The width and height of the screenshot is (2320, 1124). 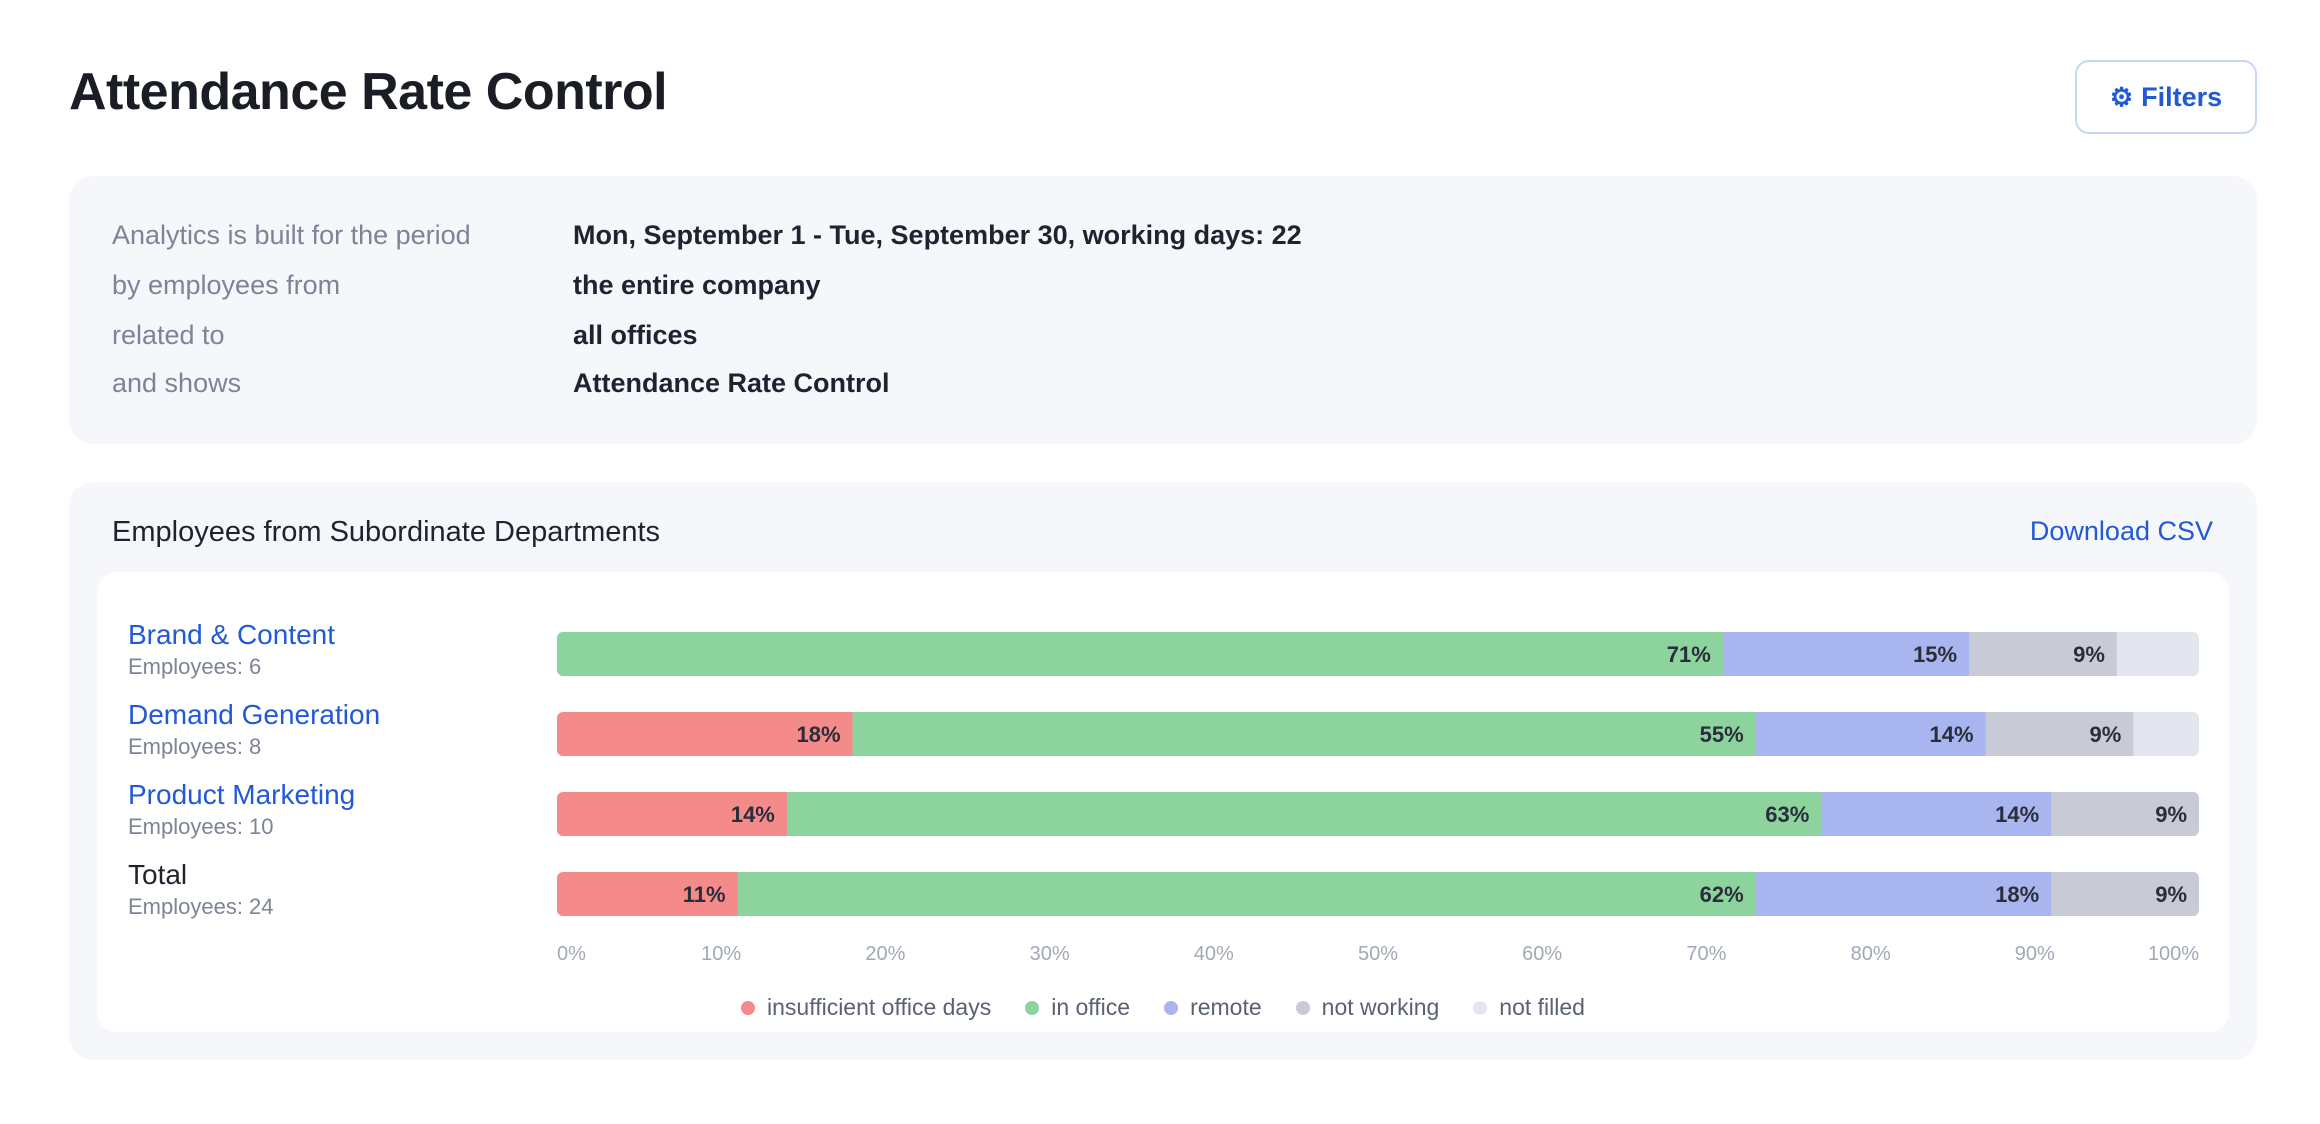 What do you see at coordinates (1226, 1007) in the screenshot?
I see `legend-label: remote` at bounding box center [1226, 1007].